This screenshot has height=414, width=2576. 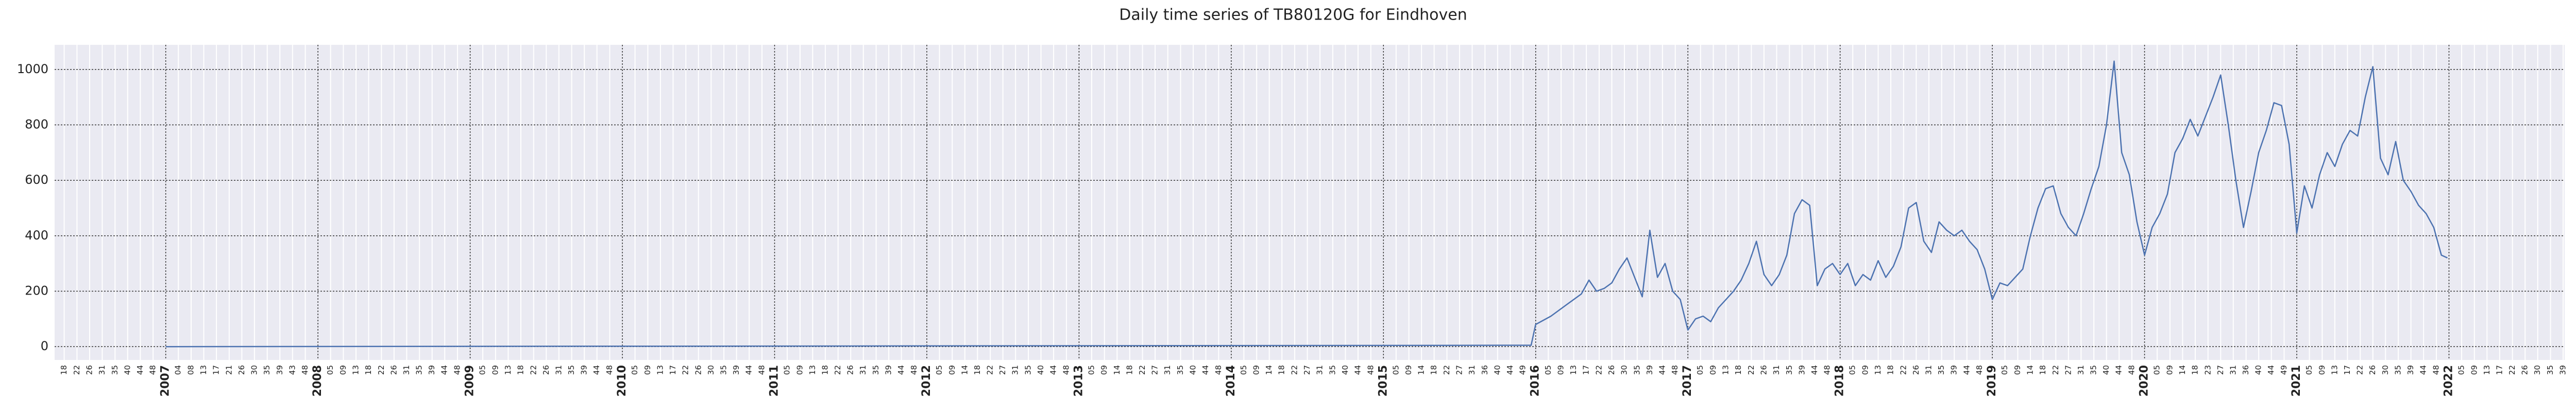 What do you see at coordinates (672, 370) in the screenshot?
I see `x-minor-tick-label: 17` at bounding box center [672, 370].